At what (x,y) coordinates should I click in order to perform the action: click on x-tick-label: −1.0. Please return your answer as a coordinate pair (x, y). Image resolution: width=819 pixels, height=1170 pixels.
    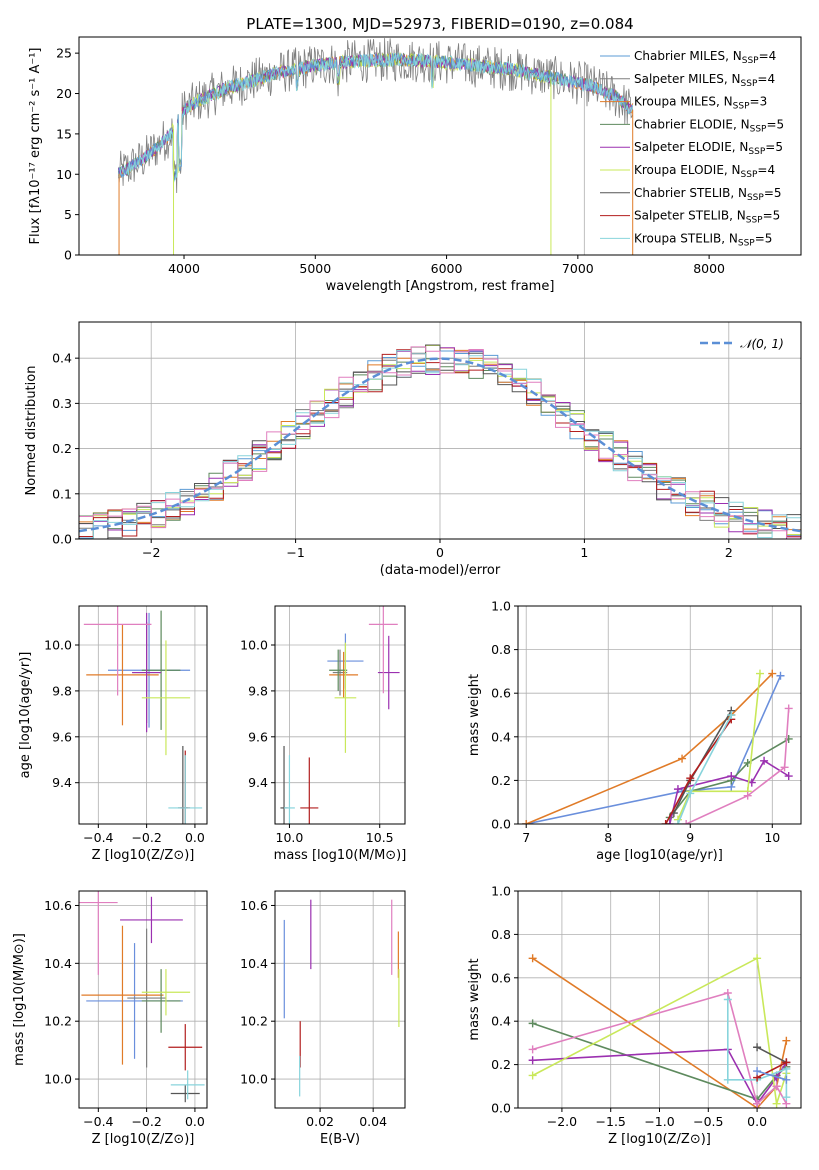
    Looking at the image, I should click on (659, 1121).